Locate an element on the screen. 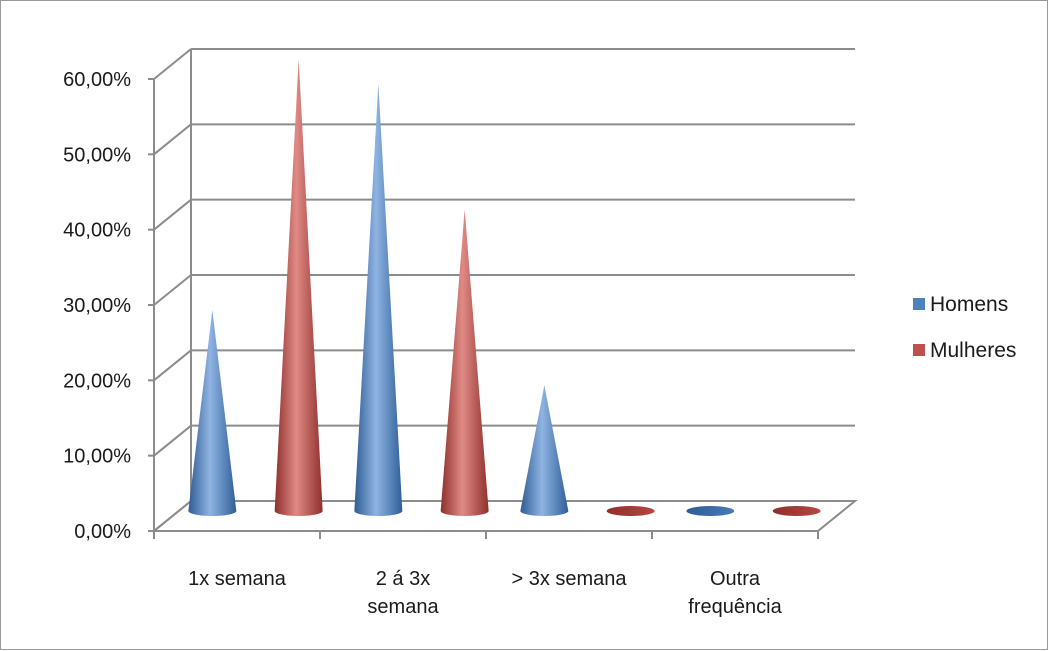 Image resolution: width=1048 pixels, height=651 pixels. chart-floor is located at coordinates (504, 516).